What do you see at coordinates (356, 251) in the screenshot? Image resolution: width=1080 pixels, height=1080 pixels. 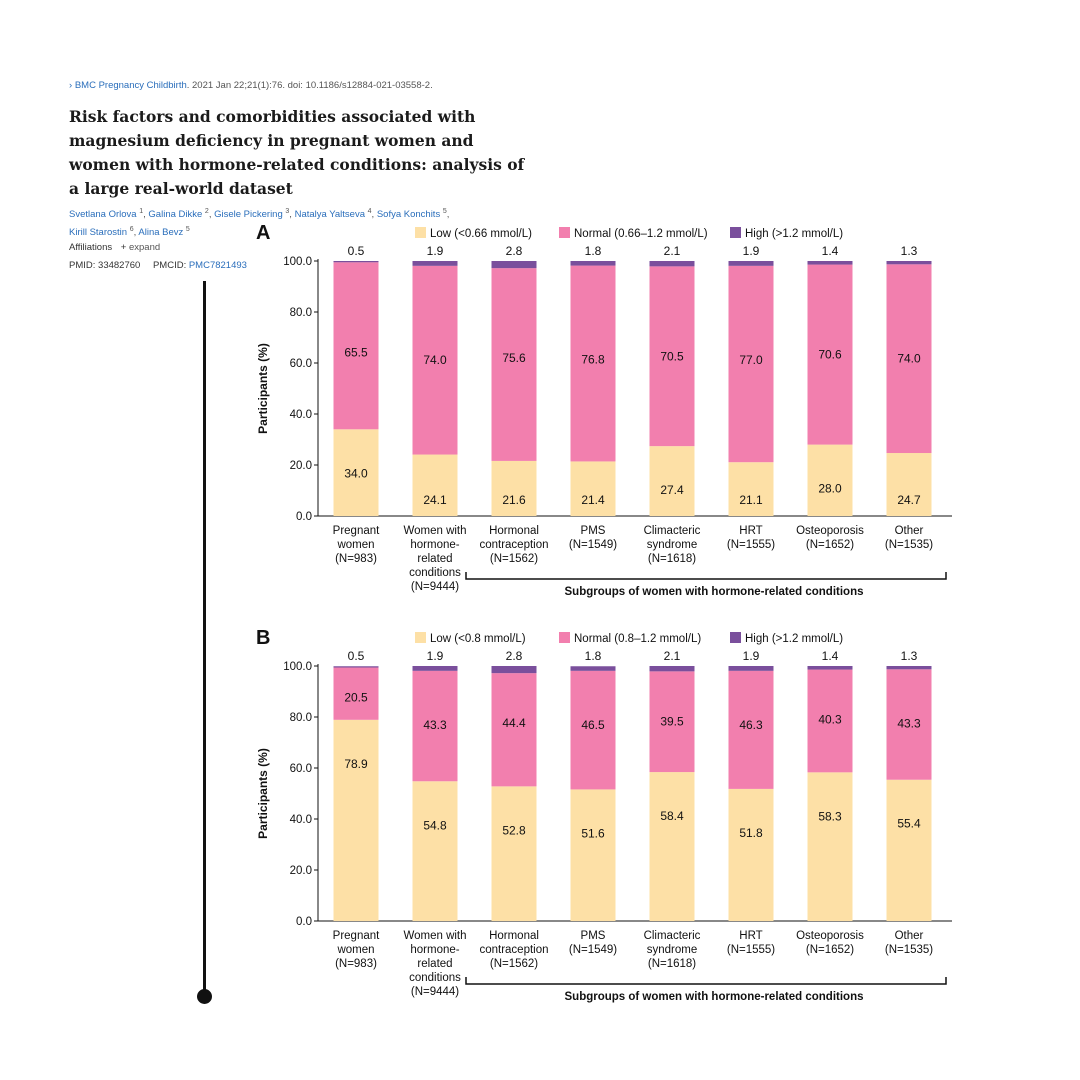 I see `bar-value-label: 0.5` at bounding box center [356, 251].